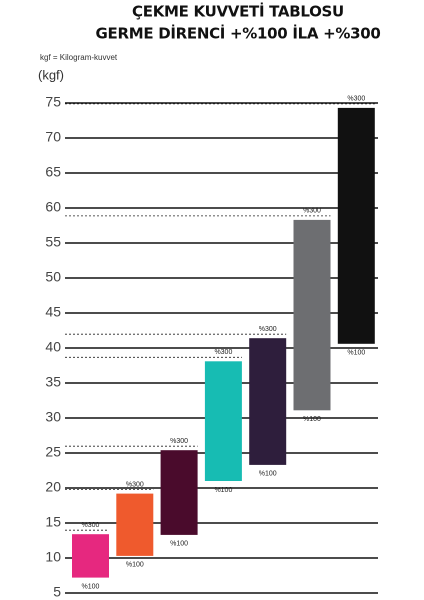 The width and height of the screenshot is (424, 600). I want to click on y-tick-label: 75, so click(53, 102).